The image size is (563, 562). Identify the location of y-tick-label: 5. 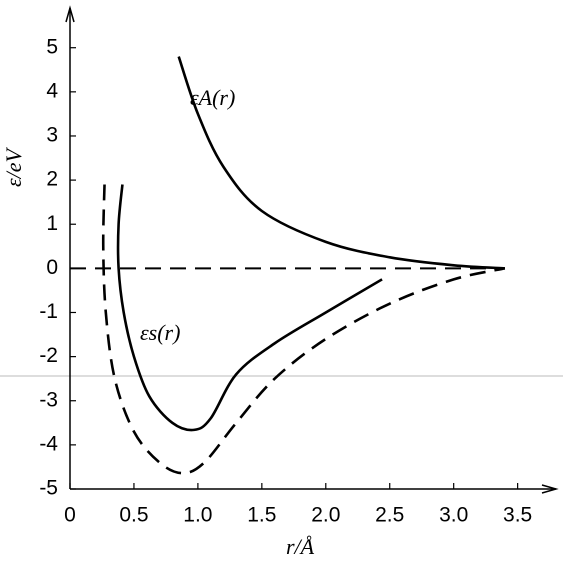
(52, 46).